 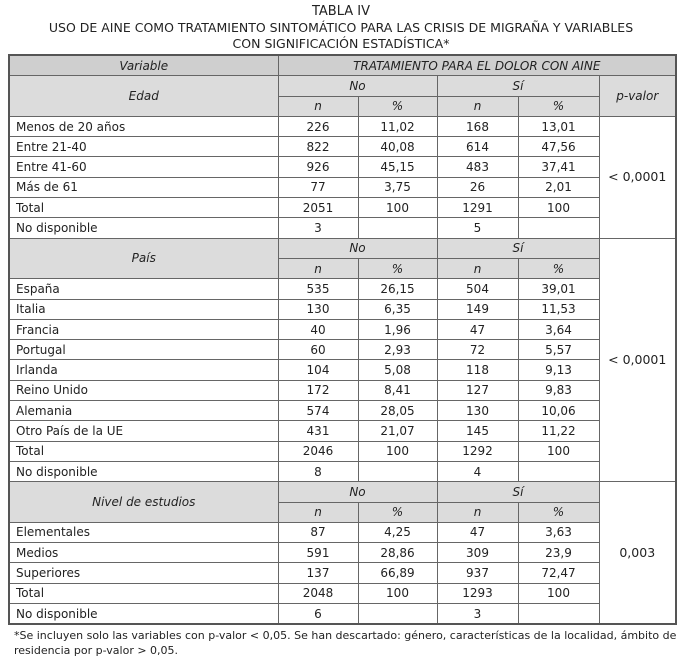 What do you see at coordinates (477, 289) in the screenshot?
I see `value-cell: 504` at bounding box center [477, 289].